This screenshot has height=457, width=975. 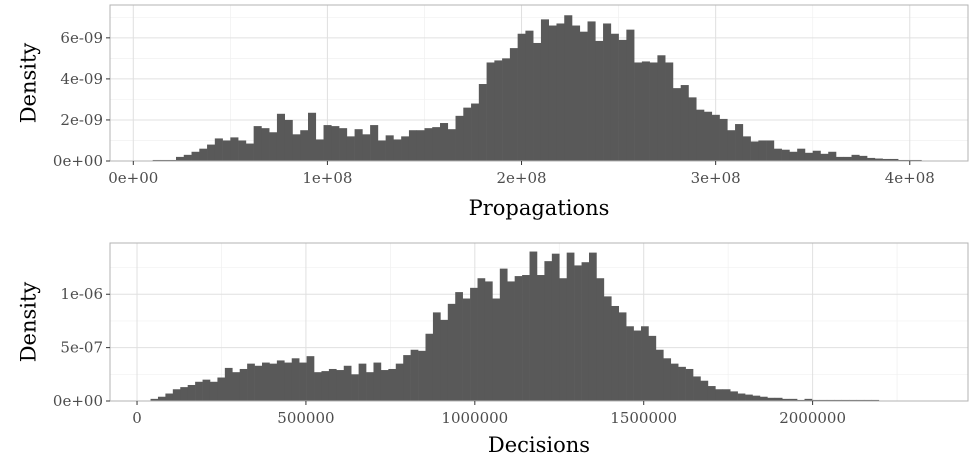 What do you see at coordinates (137, 418) in the screenshot?
I see `x-tick-label: 0` at bounding box center [137, 418].